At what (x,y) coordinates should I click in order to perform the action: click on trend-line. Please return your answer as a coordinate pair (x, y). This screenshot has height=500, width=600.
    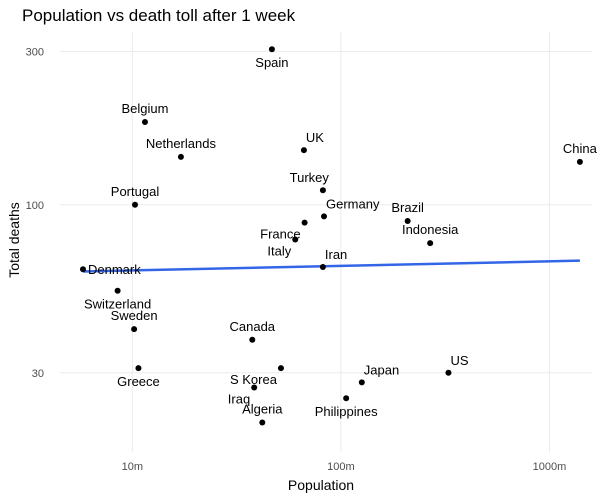
    Looking at the image, I should click on (331, 266).